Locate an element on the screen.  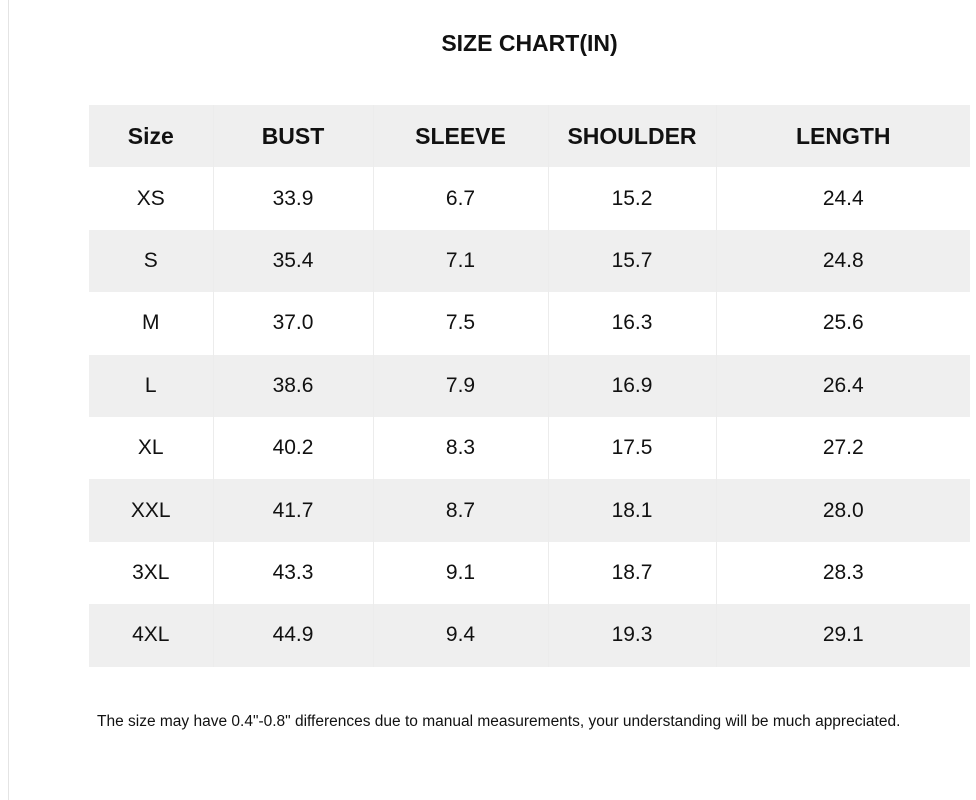
table-row: XXL 41.7 8.7 18.1 28.0 is located at coordinates (529, 510).